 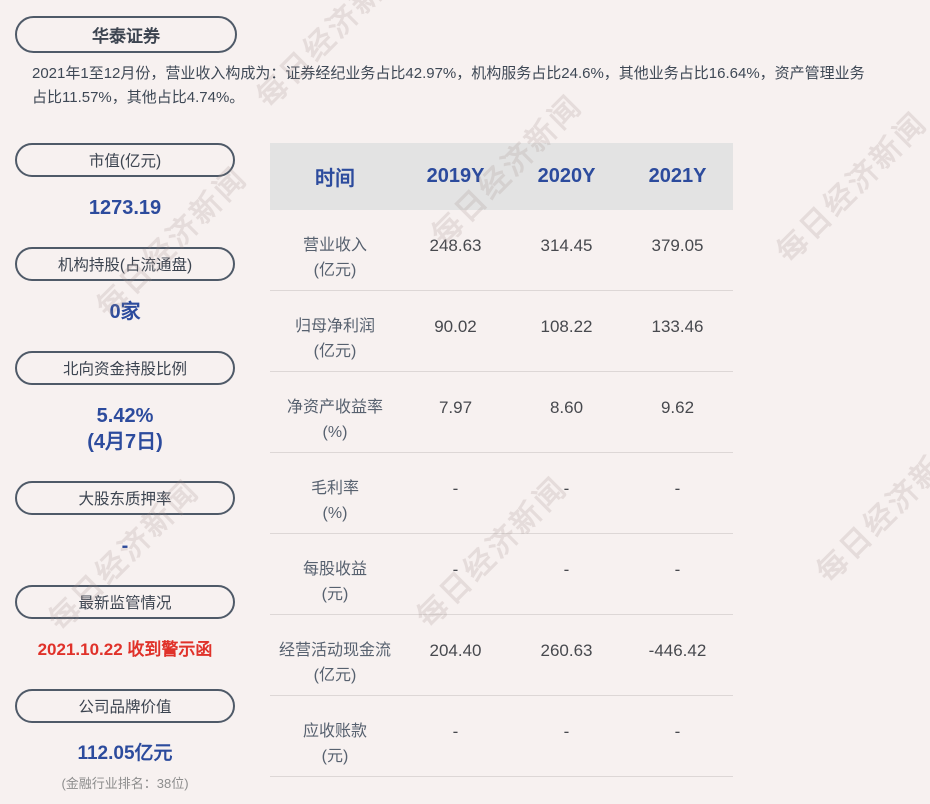 What do you see at coordinates (501, 655) in the screenshot?
I see `table-row: 经营活动现金流 (亿元) 204.40 260.63 -446.42` at bounding box center [501, 655].